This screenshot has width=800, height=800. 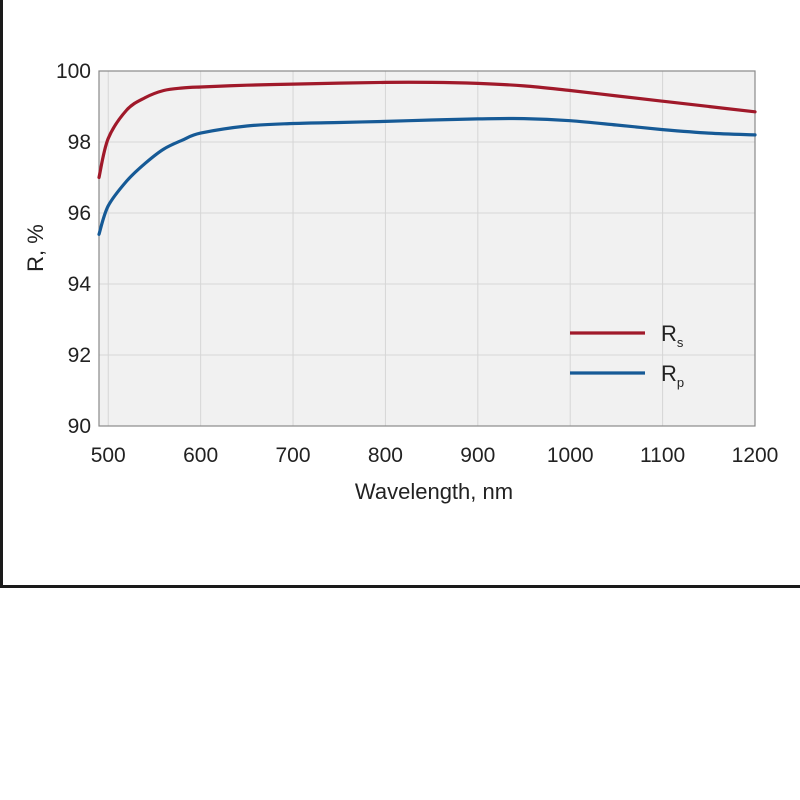 What do you see at coordinates (427, 130) in the screenshot?
I see `series-line-rs` at bounding box center [427, 130].